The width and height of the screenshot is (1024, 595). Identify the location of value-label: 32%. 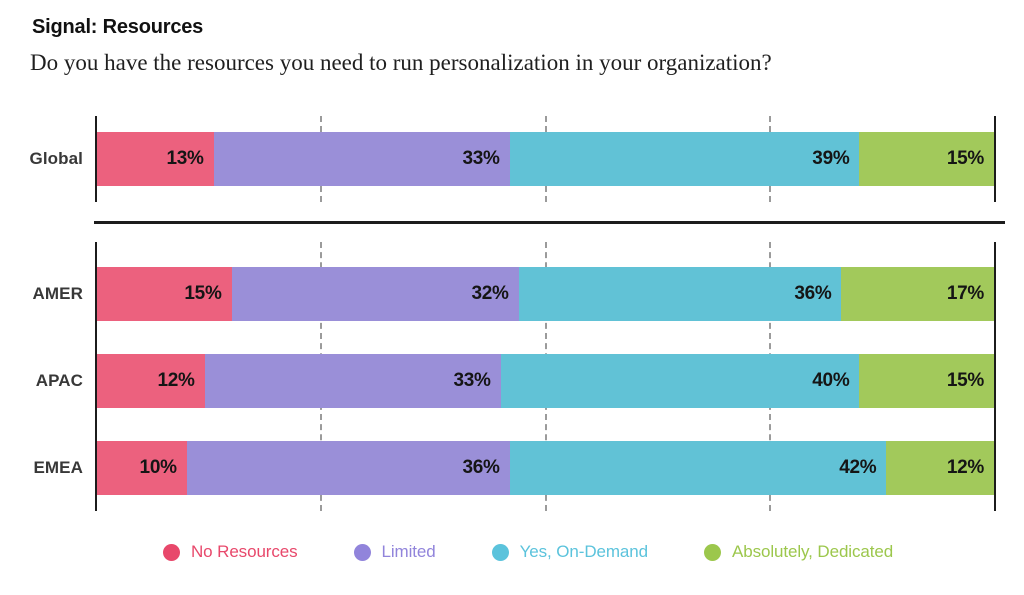
(490, 293).